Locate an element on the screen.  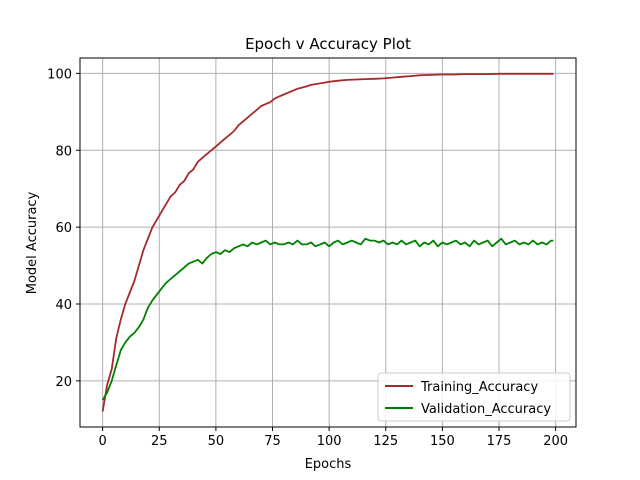
y-tick-label: 60 is located at coordinates (63, 228).